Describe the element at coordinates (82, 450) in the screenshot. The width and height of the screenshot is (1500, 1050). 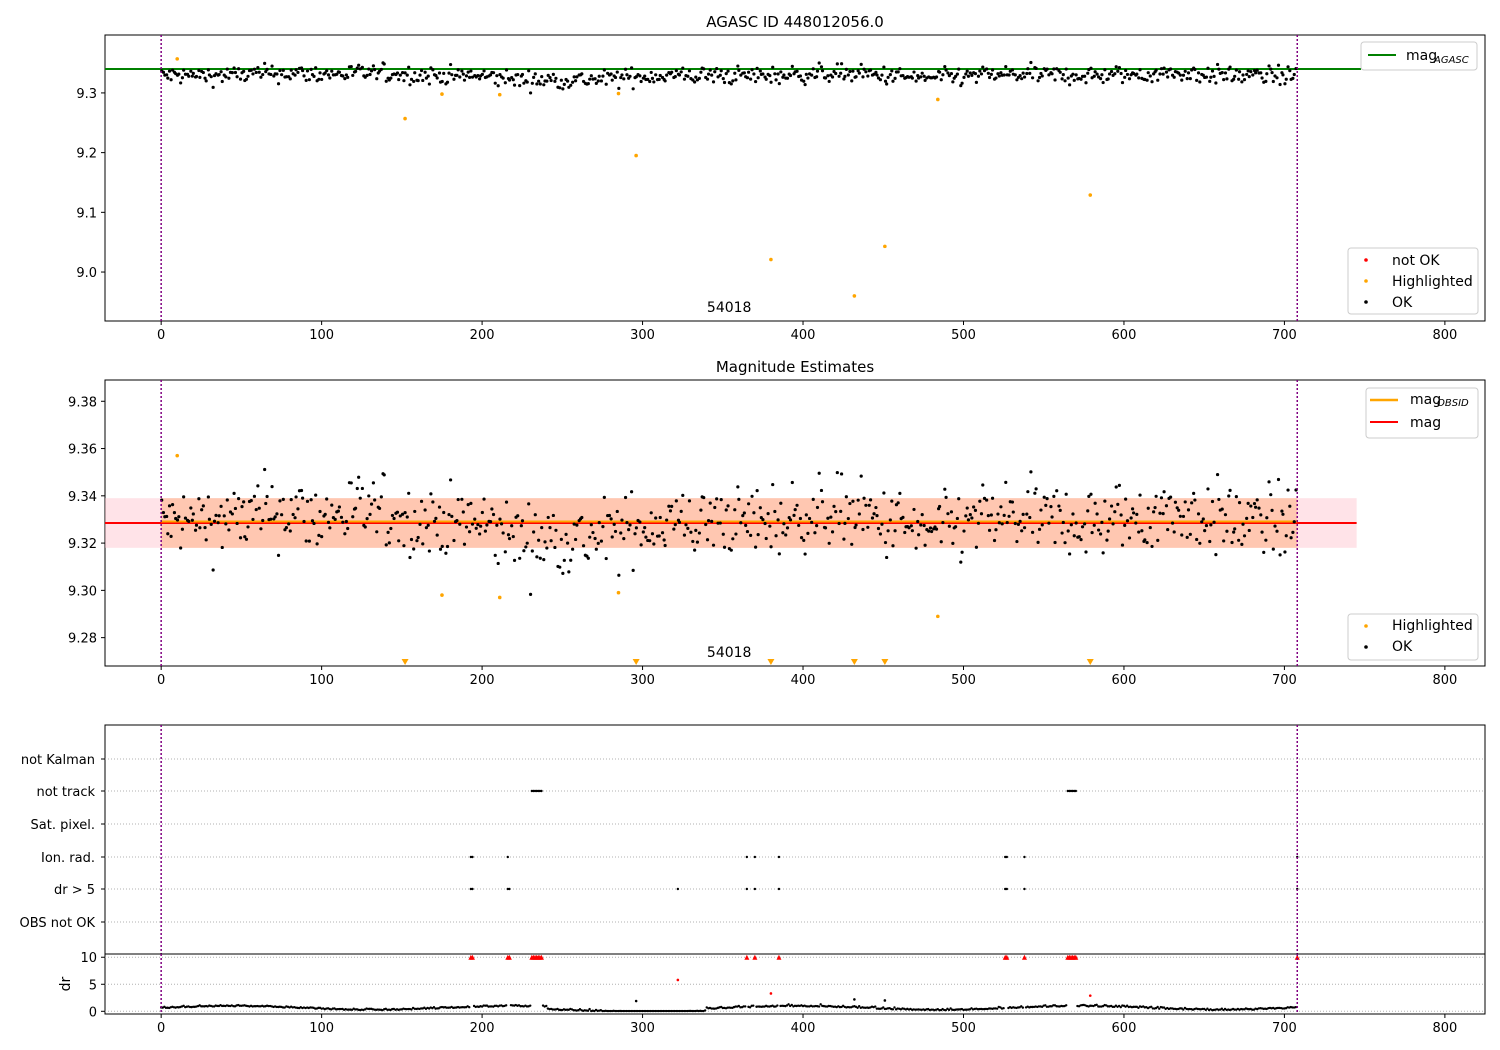
I see `p2-ytick-label-4: 9.36` at that location.